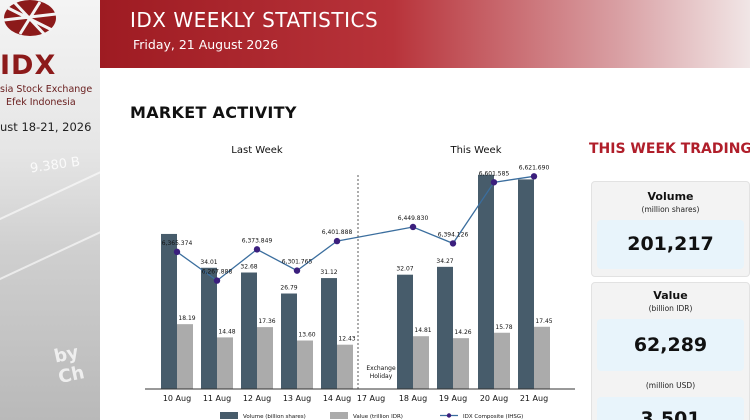  What do you see at coordinates (475, 150) in the screenshot?
I see `this-week-label: This Week` at bounding box center [475, 150].